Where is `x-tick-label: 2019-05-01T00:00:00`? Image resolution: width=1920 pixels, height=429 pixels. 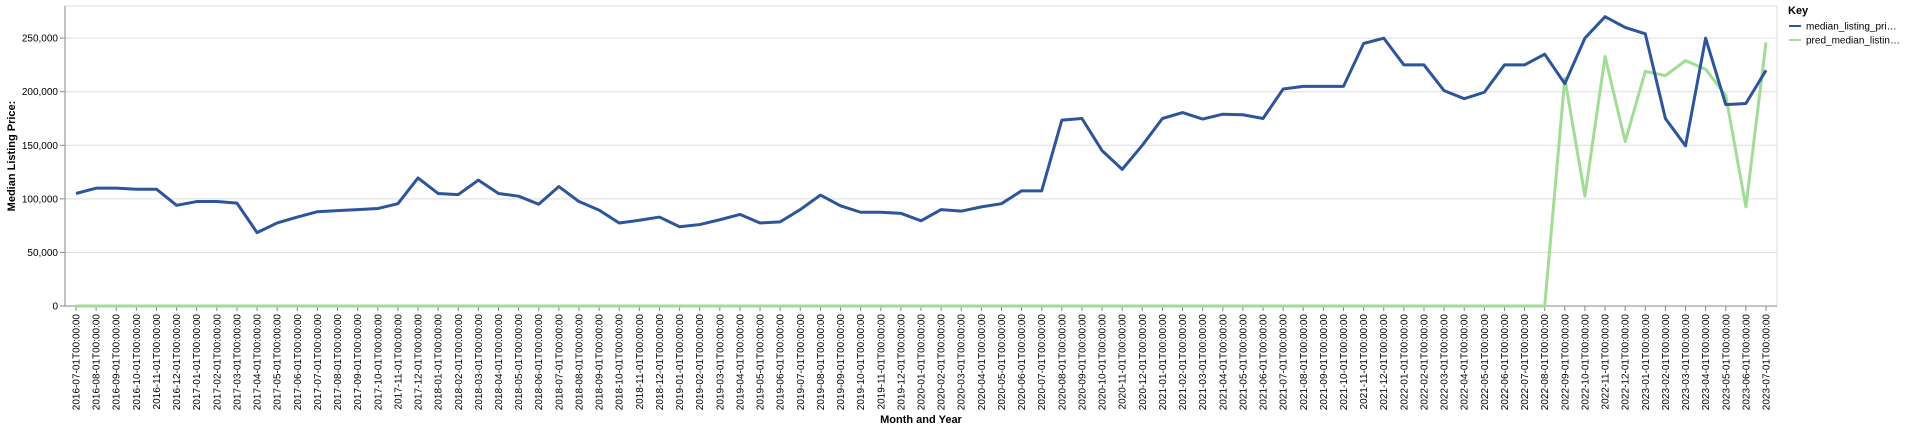
x-tick-label: 2019-05-01T00:00:00 is located at coordinates (761, 362).